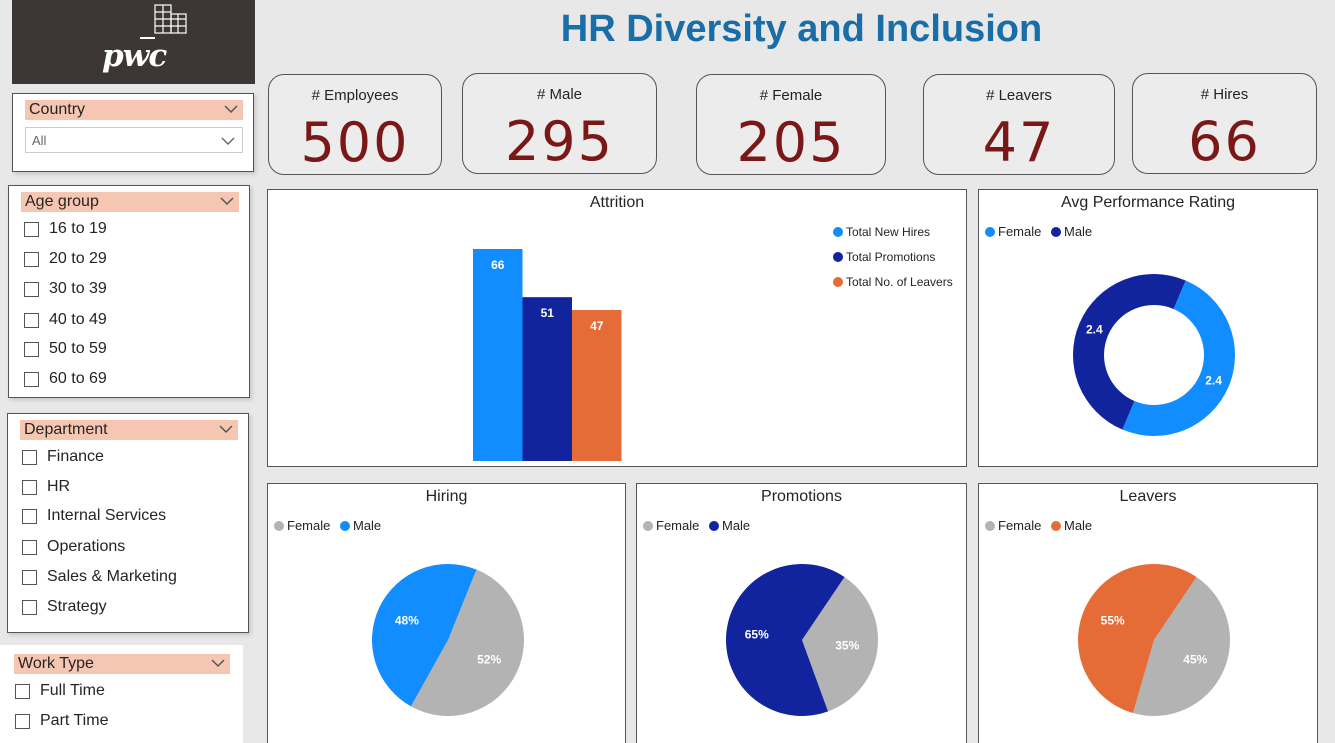  I want to click on option-label: Part Time, so click(74, 720).